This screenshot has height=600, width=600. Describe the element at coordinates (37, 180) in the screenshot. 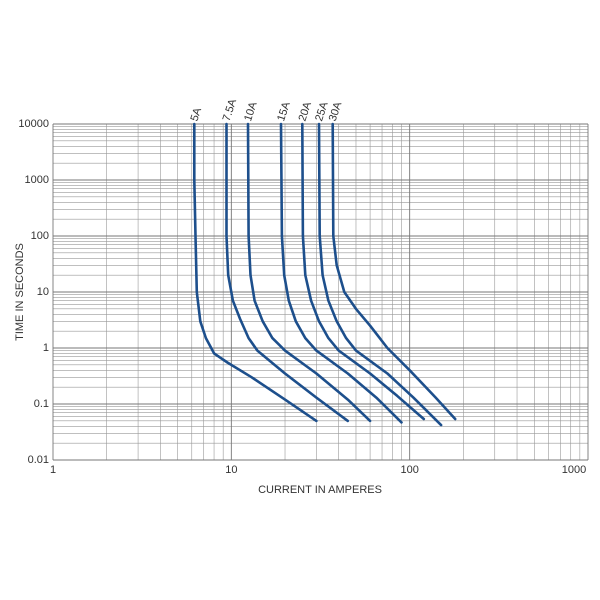

I see `y-tick-label: 1000` at that location.